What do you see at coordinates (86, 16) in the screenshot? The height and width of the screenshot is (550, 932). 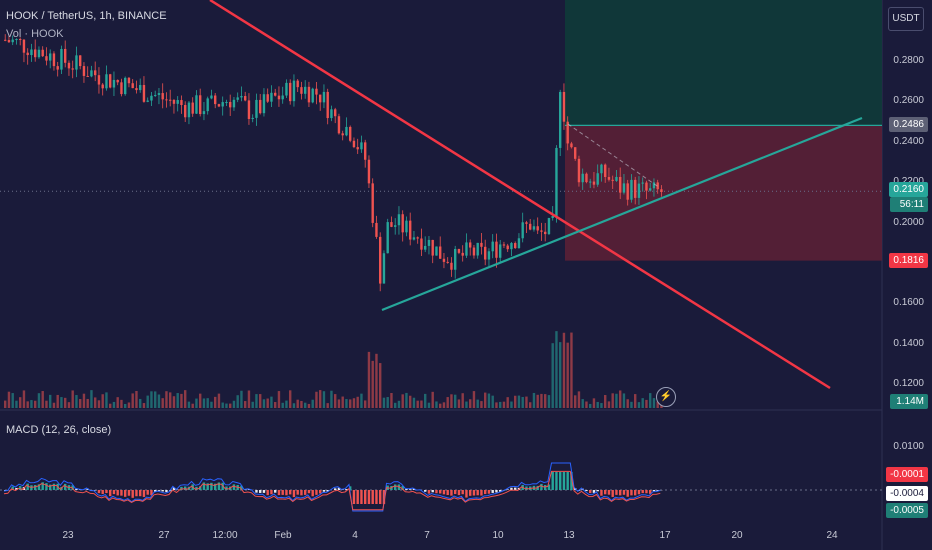 I see `symbol-title: HOOK / TetherUS, 1h, BINANCE` at bounding box center [86, 16].